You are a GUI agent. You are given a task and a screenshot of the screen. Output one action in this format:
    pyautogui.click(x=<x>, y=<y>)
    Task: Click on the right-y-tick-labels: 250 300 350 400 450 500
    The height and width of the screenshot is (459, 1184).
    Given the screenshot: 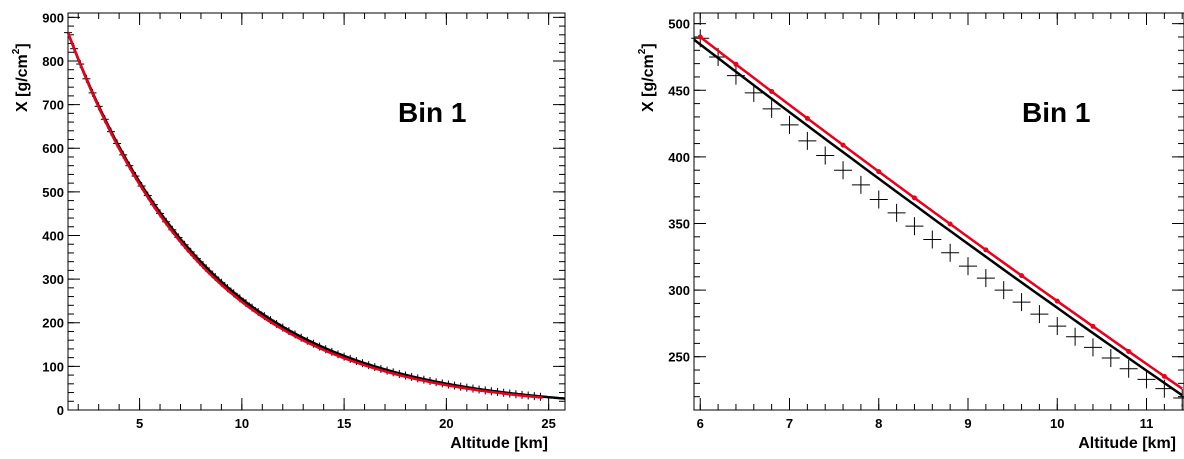 What is the action you would take?
    pyautogui.click(x=679, y=191)
    